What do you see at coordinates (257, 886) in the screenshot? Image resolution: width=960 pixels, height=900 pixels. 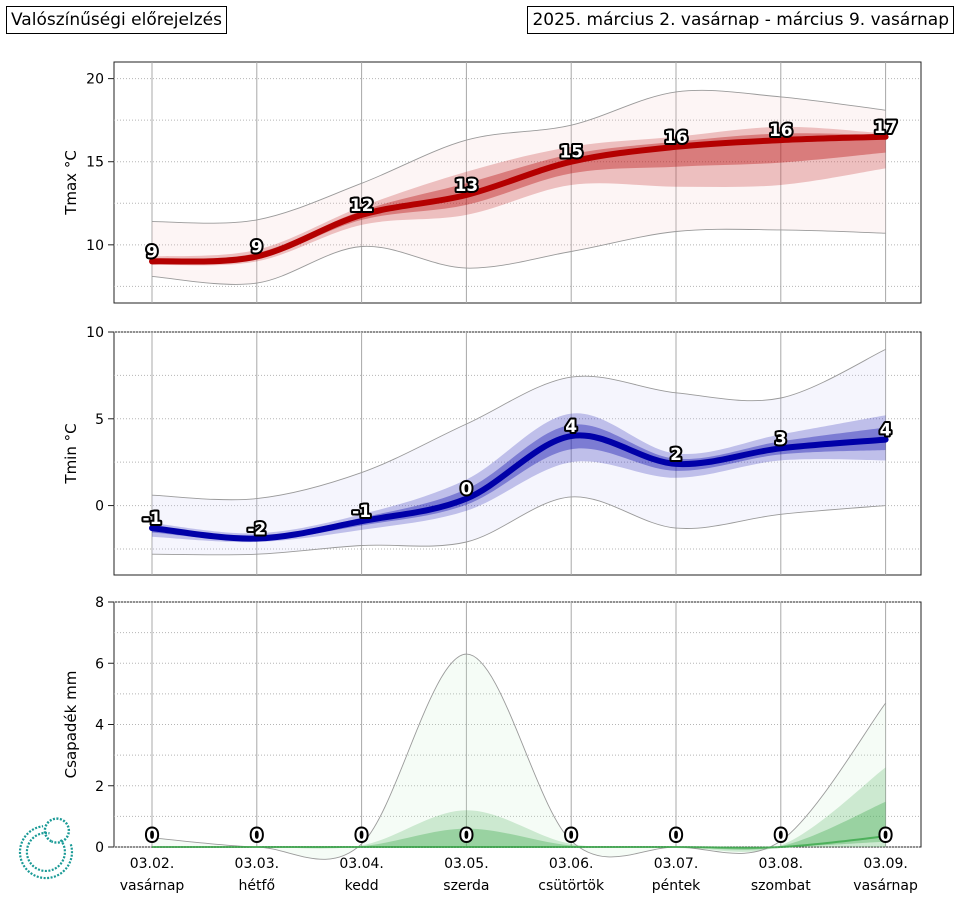 I see `x-tick-label-day: hétfő` at bounding box center [257, 886].